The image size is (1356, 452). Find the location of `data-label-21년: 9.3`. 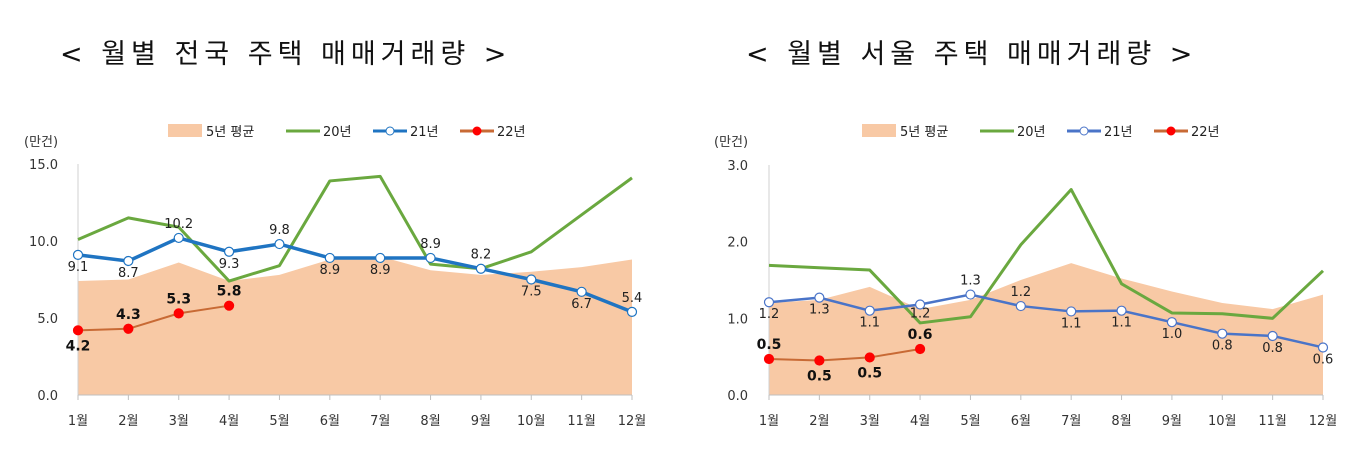

data-label-21년: 9.3 is located at coordinates (229, 264).